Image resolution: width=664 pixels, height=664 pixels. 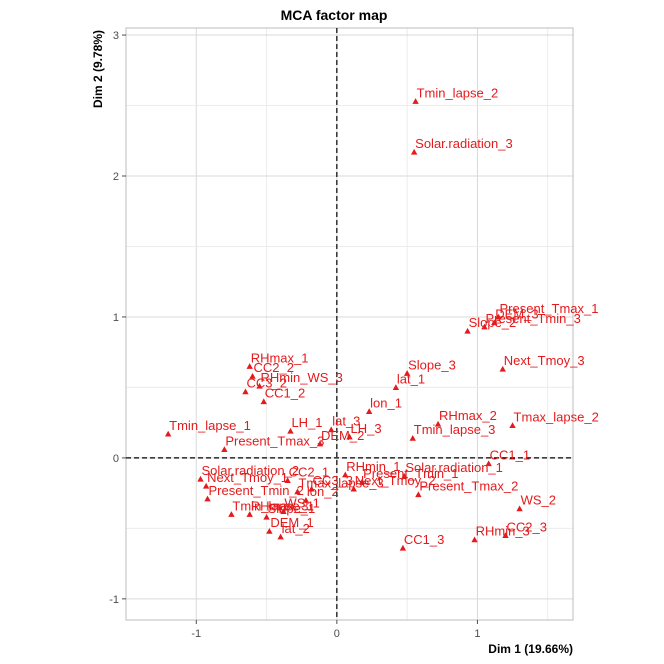 I want to click on y-tick-label: 1, so click(x=116, y=318).